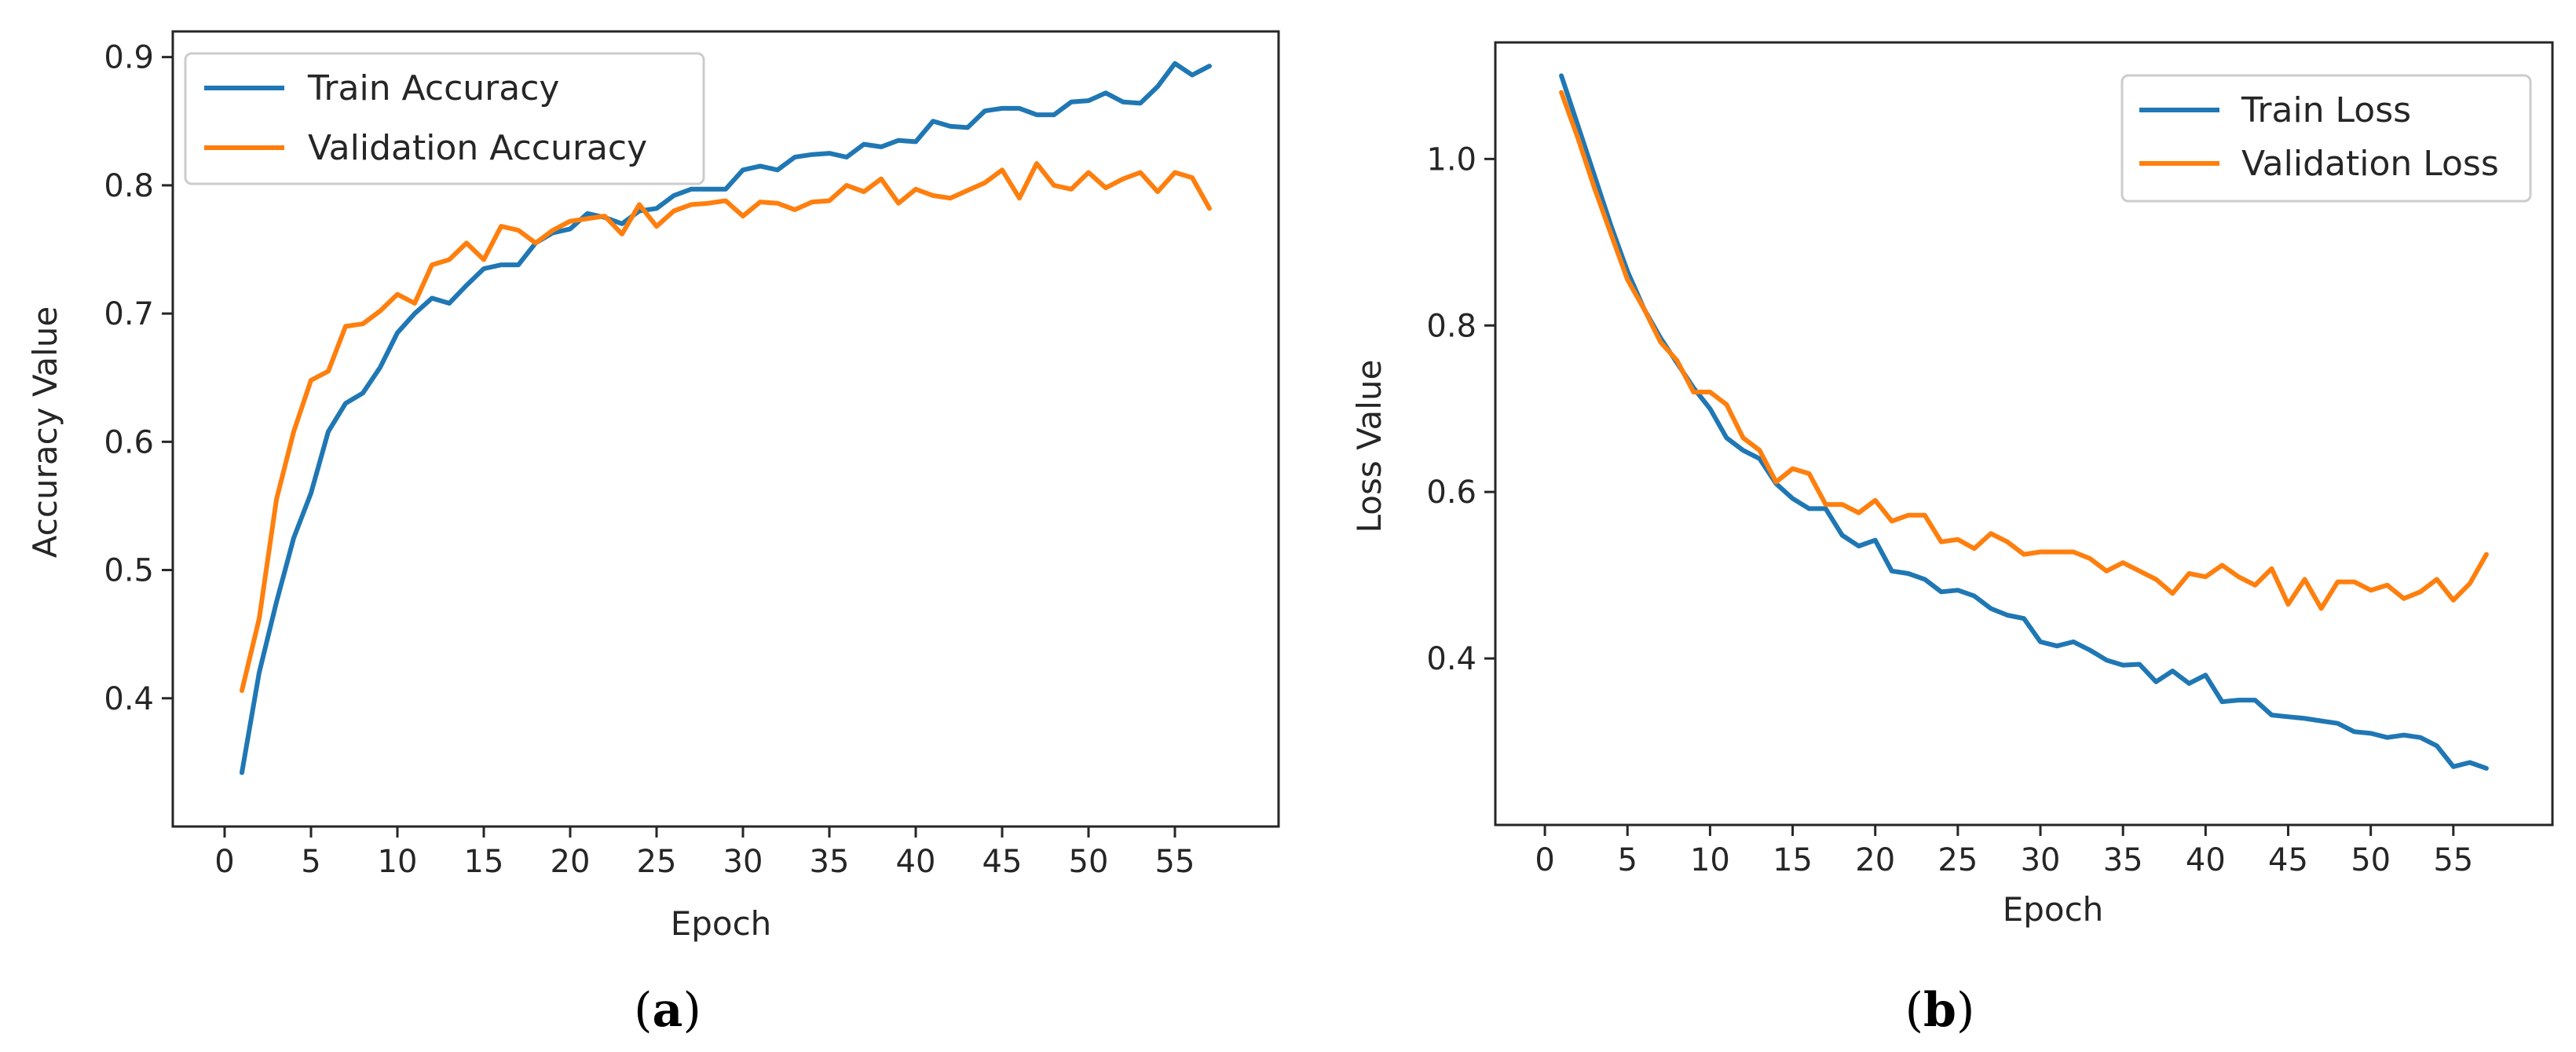 Image resolution: width=2576 pixels, height=1052 pixels. I want to click on accuracy-y-tick-label: 0.6, so click(129, 442).